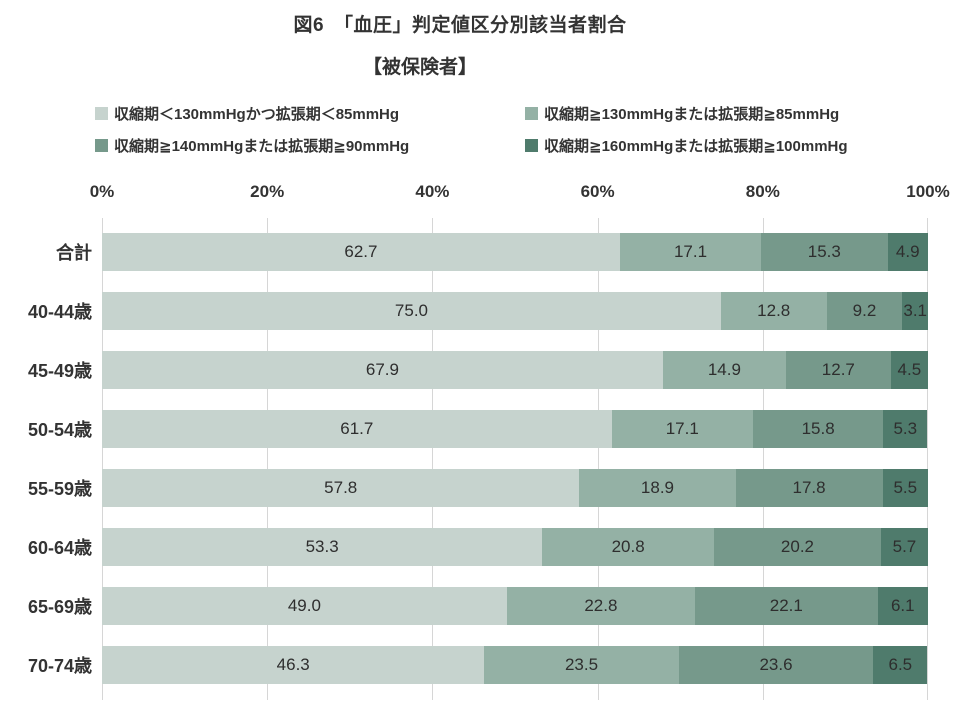 This screenshot has height=720, width=960. Describe the element at coordinates (382, 370) in the screenshot. I see `bar-segment: 67.9` at that location.